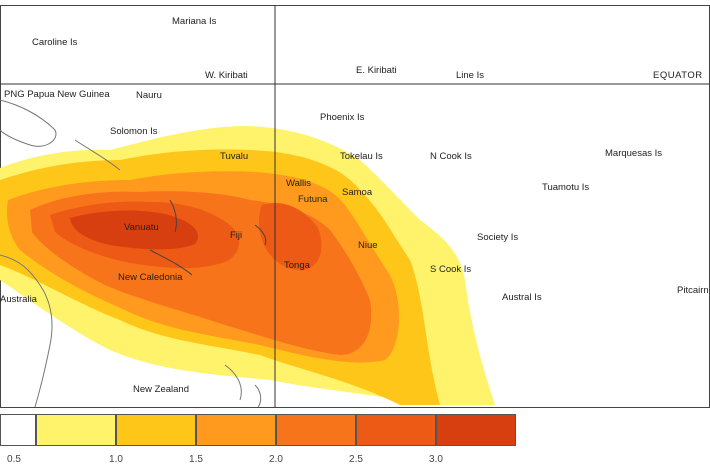 This screenshot has width=710, height=473. What do you see at coordinates (342, 117) in the screenshot?
I see `label-phoenix: Phoenix Is` at bounding box center [342, 117].